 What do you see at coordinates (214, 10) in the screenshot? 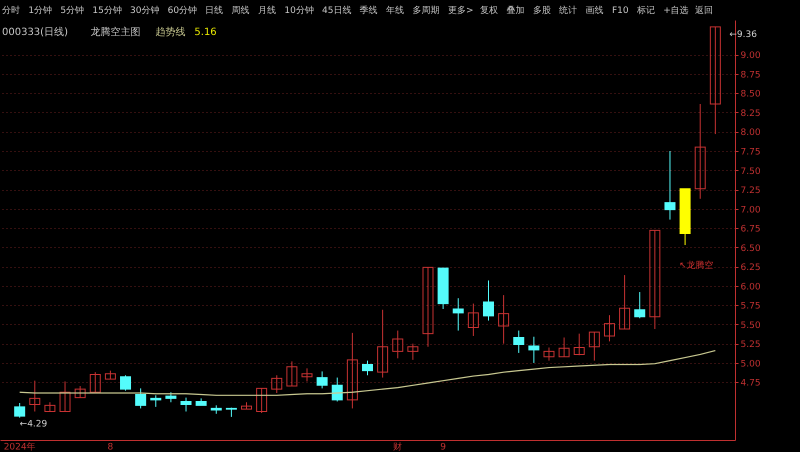
I see `text: 日线` at bounding box center [214, 10].